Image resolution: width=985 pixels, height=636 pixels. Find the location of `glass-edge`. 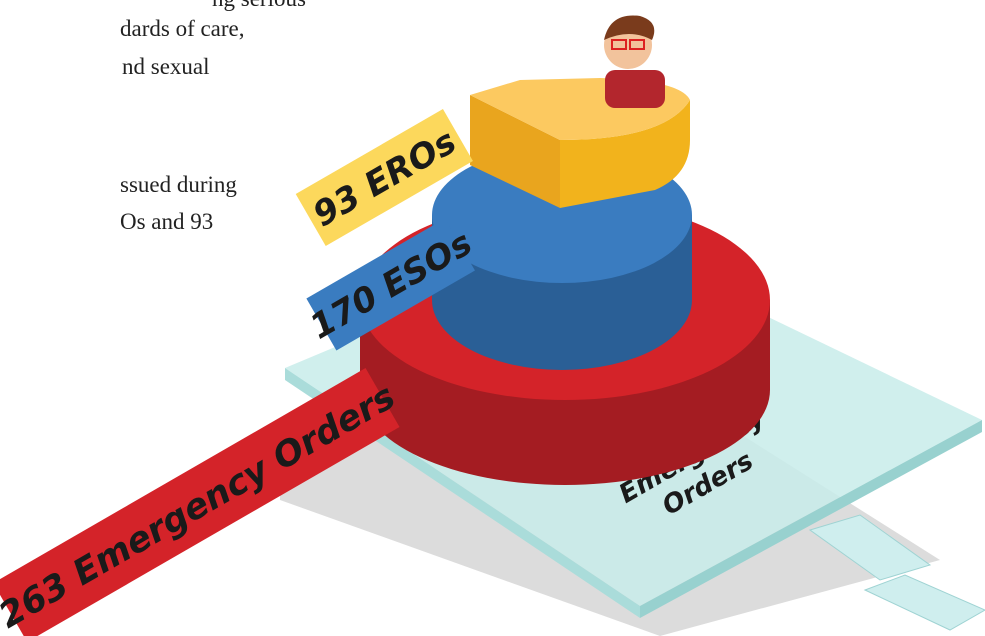

glass-edge is located at coordinates (811, 519).